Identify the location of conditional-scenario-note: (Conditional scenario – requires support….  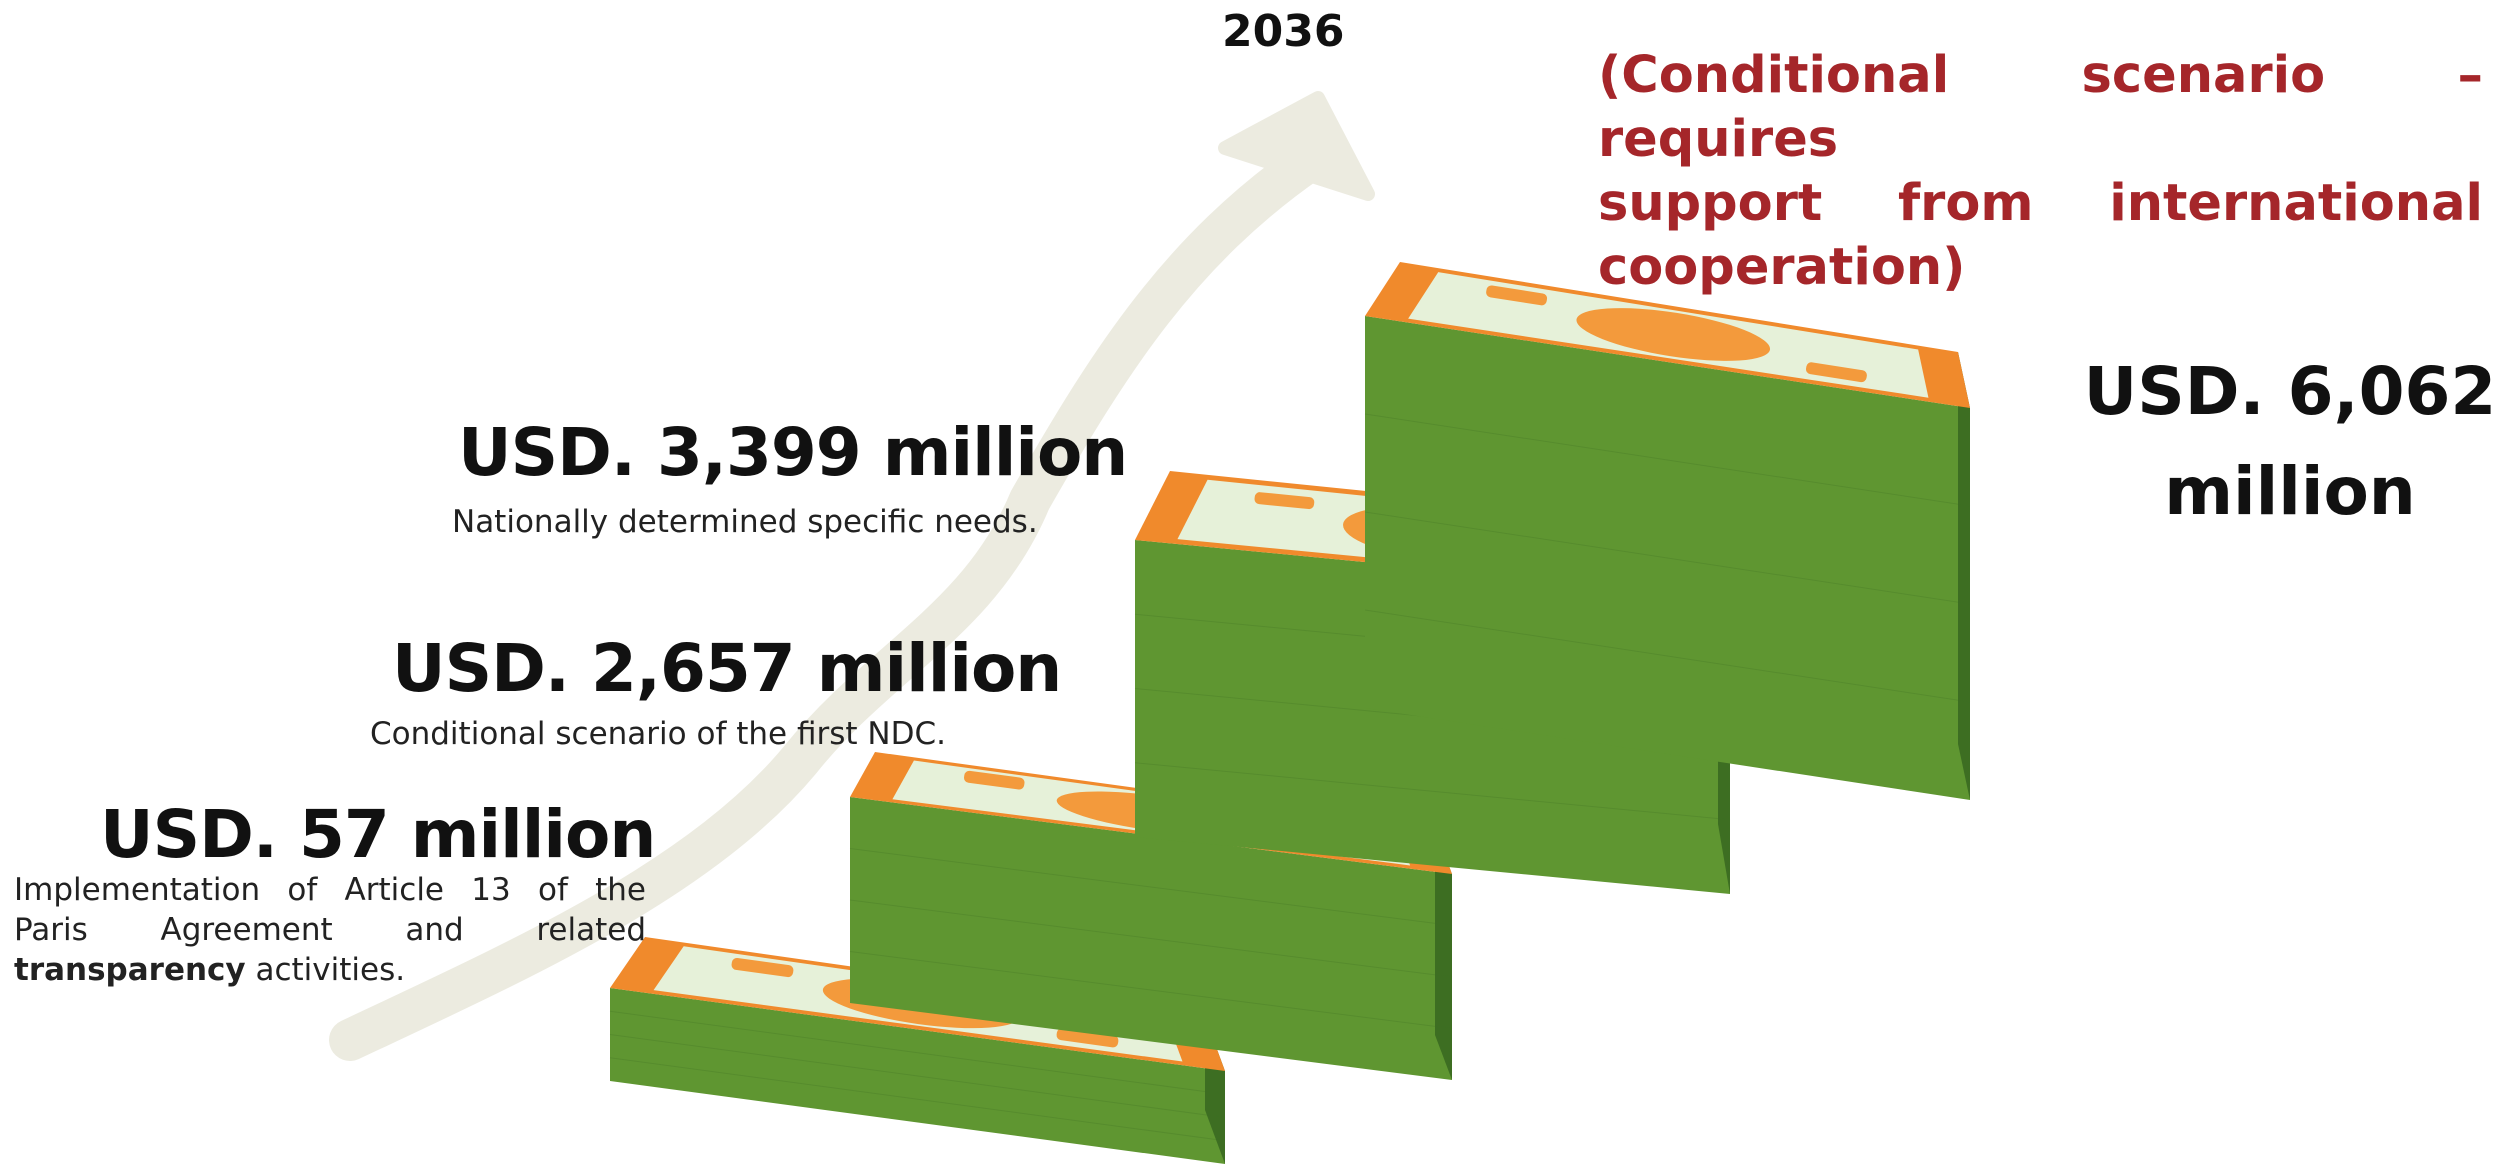
(2040, 172).